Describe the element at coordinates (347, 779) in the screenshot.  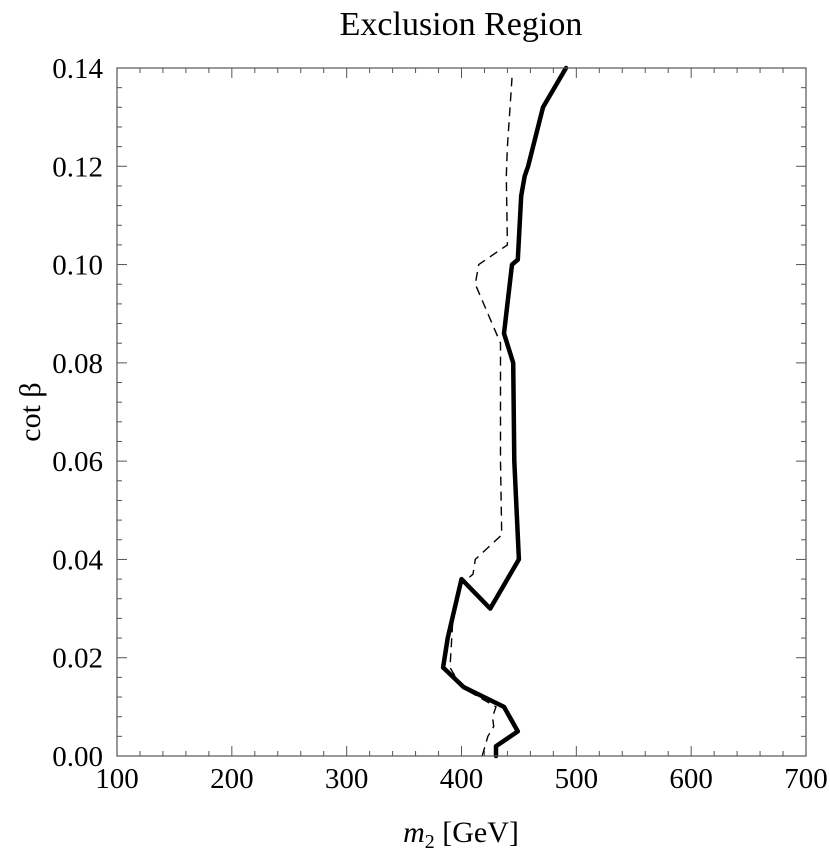
I see `x-tick-label: 300` at that location.